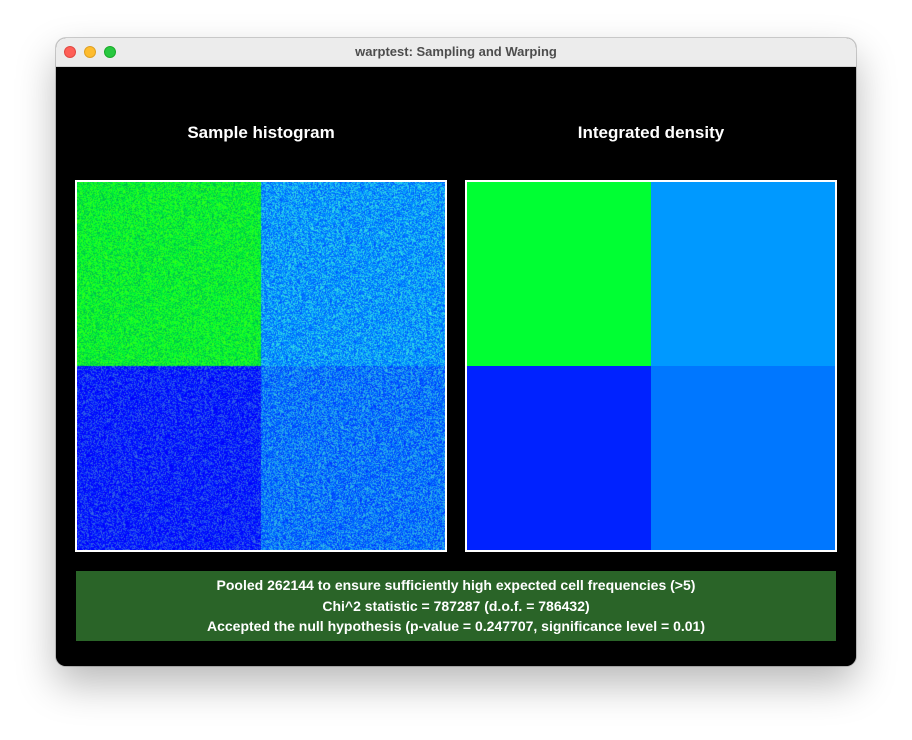  Describe the element at coordinates (743, 458) in the screenshot. I see `density-quadrant-bottom-right` at that location.